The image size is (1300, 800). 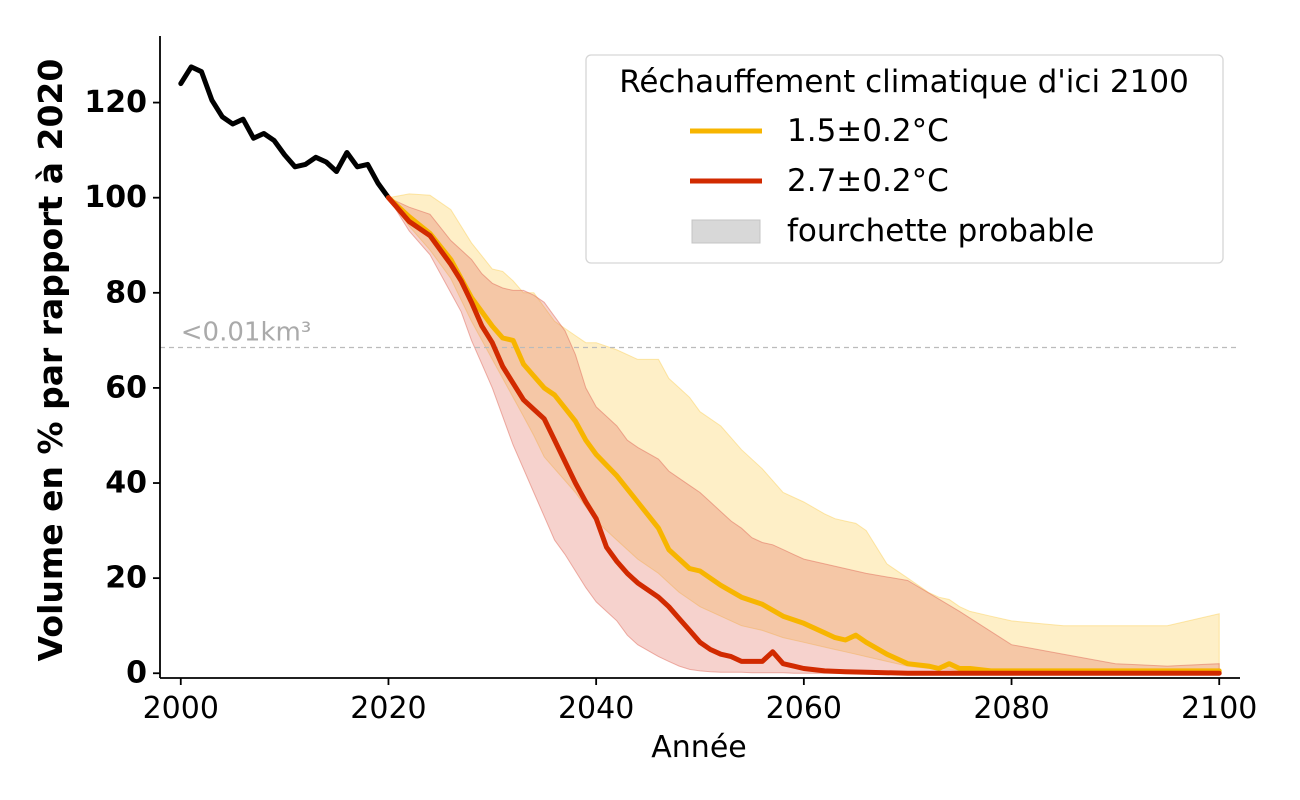 What do you see at coordinates (126, 387) in the screenshot?
I see `y-tick-label: 60` at bounding box center [126, 387].